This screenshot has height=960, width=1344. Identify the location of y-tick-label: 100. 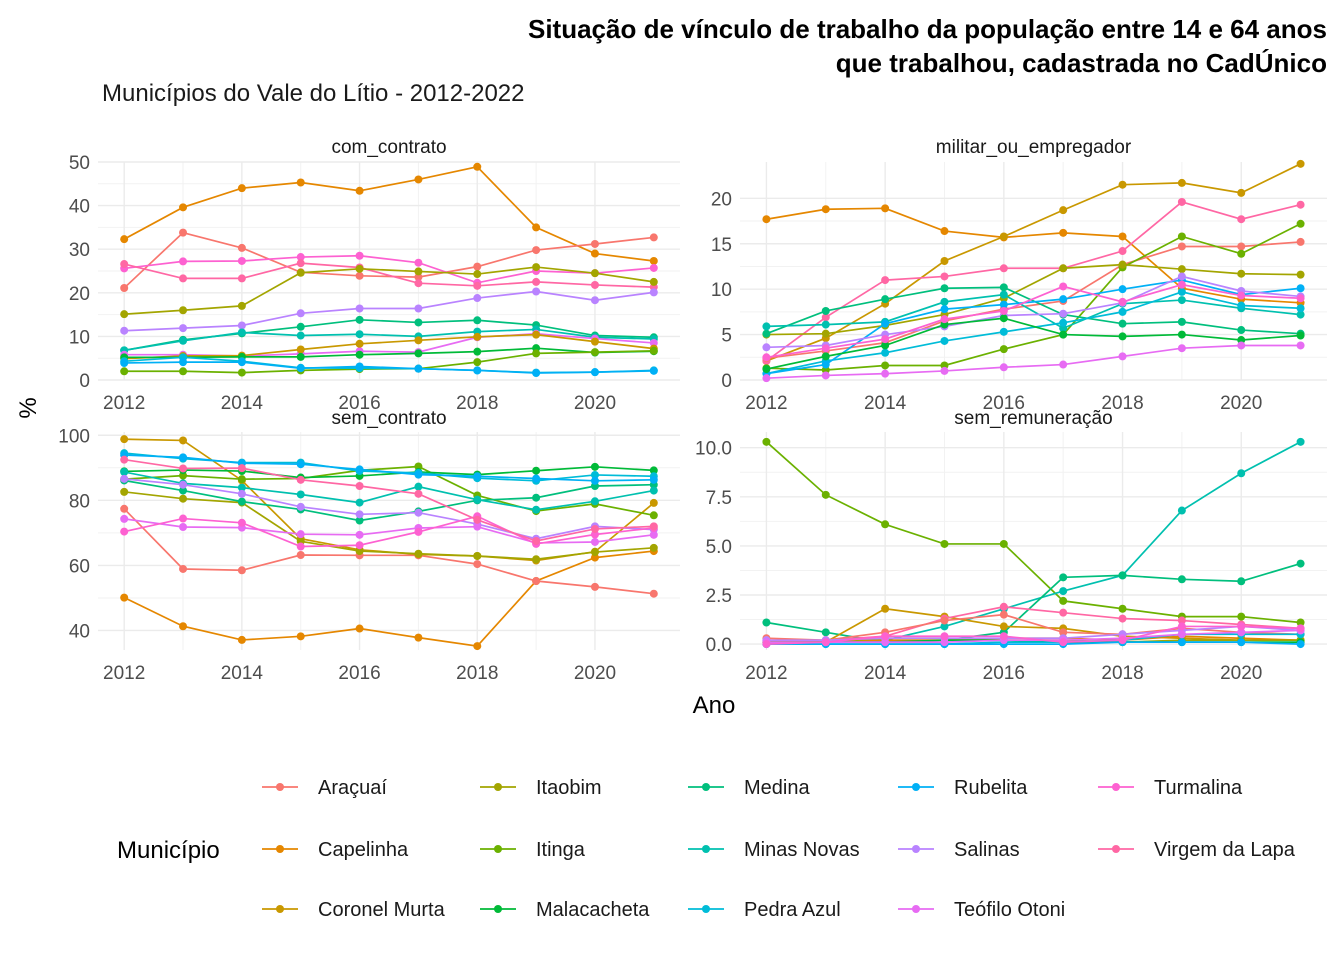
(74, 436).